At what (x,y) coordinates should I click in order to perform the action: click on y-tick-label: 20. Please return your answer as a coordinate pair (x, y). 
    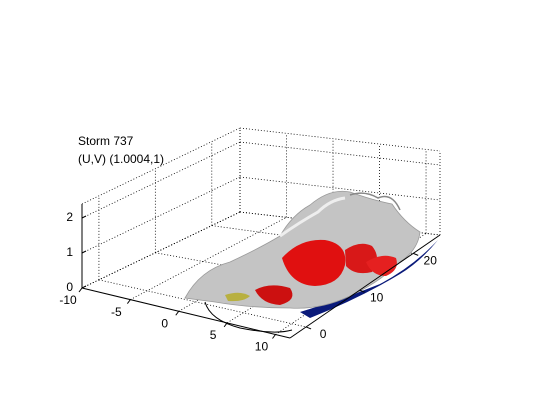
    Looking at the image, I should click on (431, 261).